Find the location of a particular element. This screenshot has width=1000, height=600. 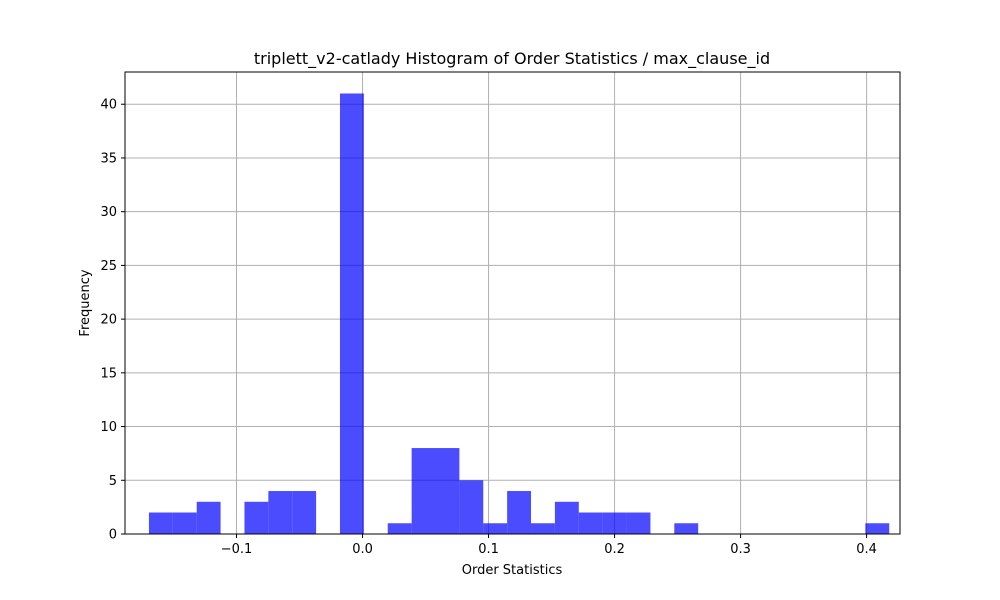

x-tick-label: 0.1 is located at coordinates (488, 549).